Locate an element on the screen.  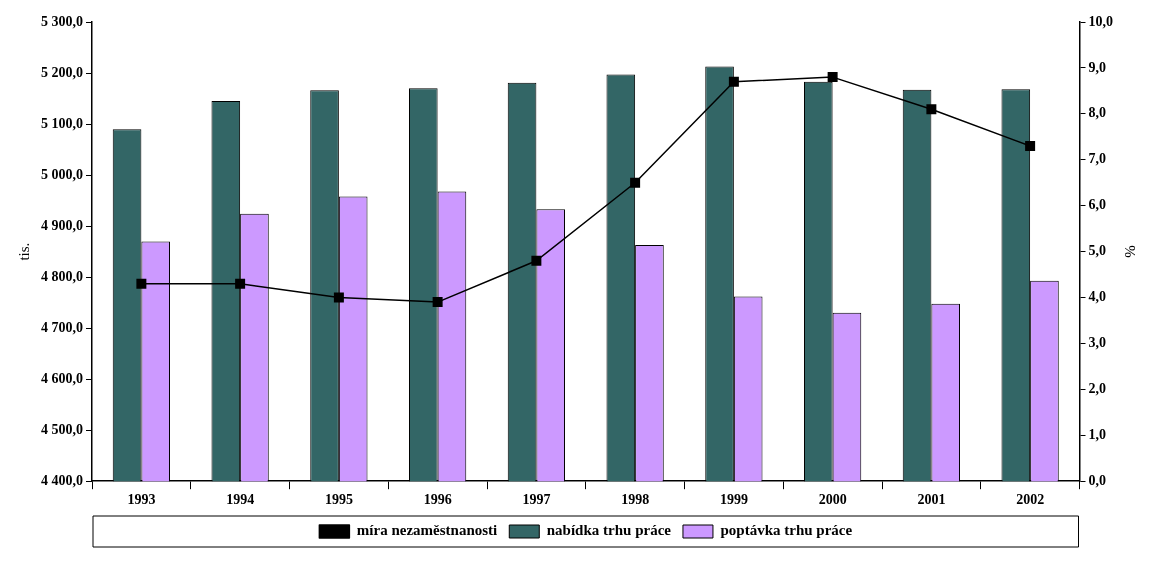
y2-tick-label: 5,0 is located at coordinates (1097, 251).